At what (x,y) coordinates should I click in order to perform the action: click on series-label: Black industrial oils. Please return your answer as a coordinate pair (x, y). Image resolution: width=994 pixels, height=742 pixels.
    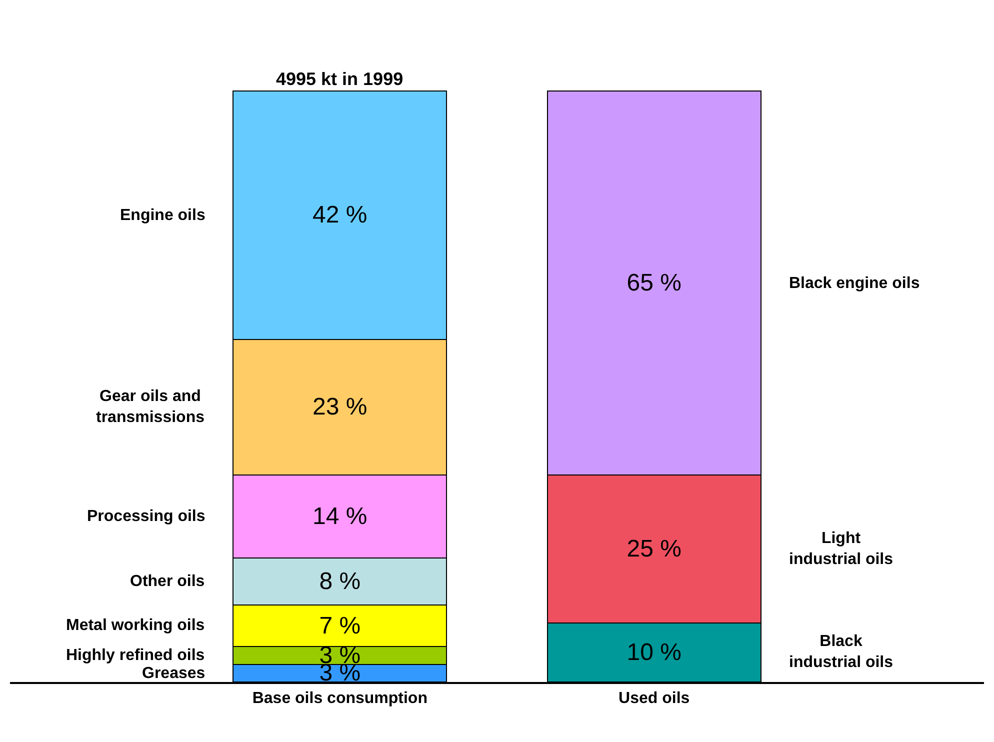
    Looking at the image, I should click on (841, 652).